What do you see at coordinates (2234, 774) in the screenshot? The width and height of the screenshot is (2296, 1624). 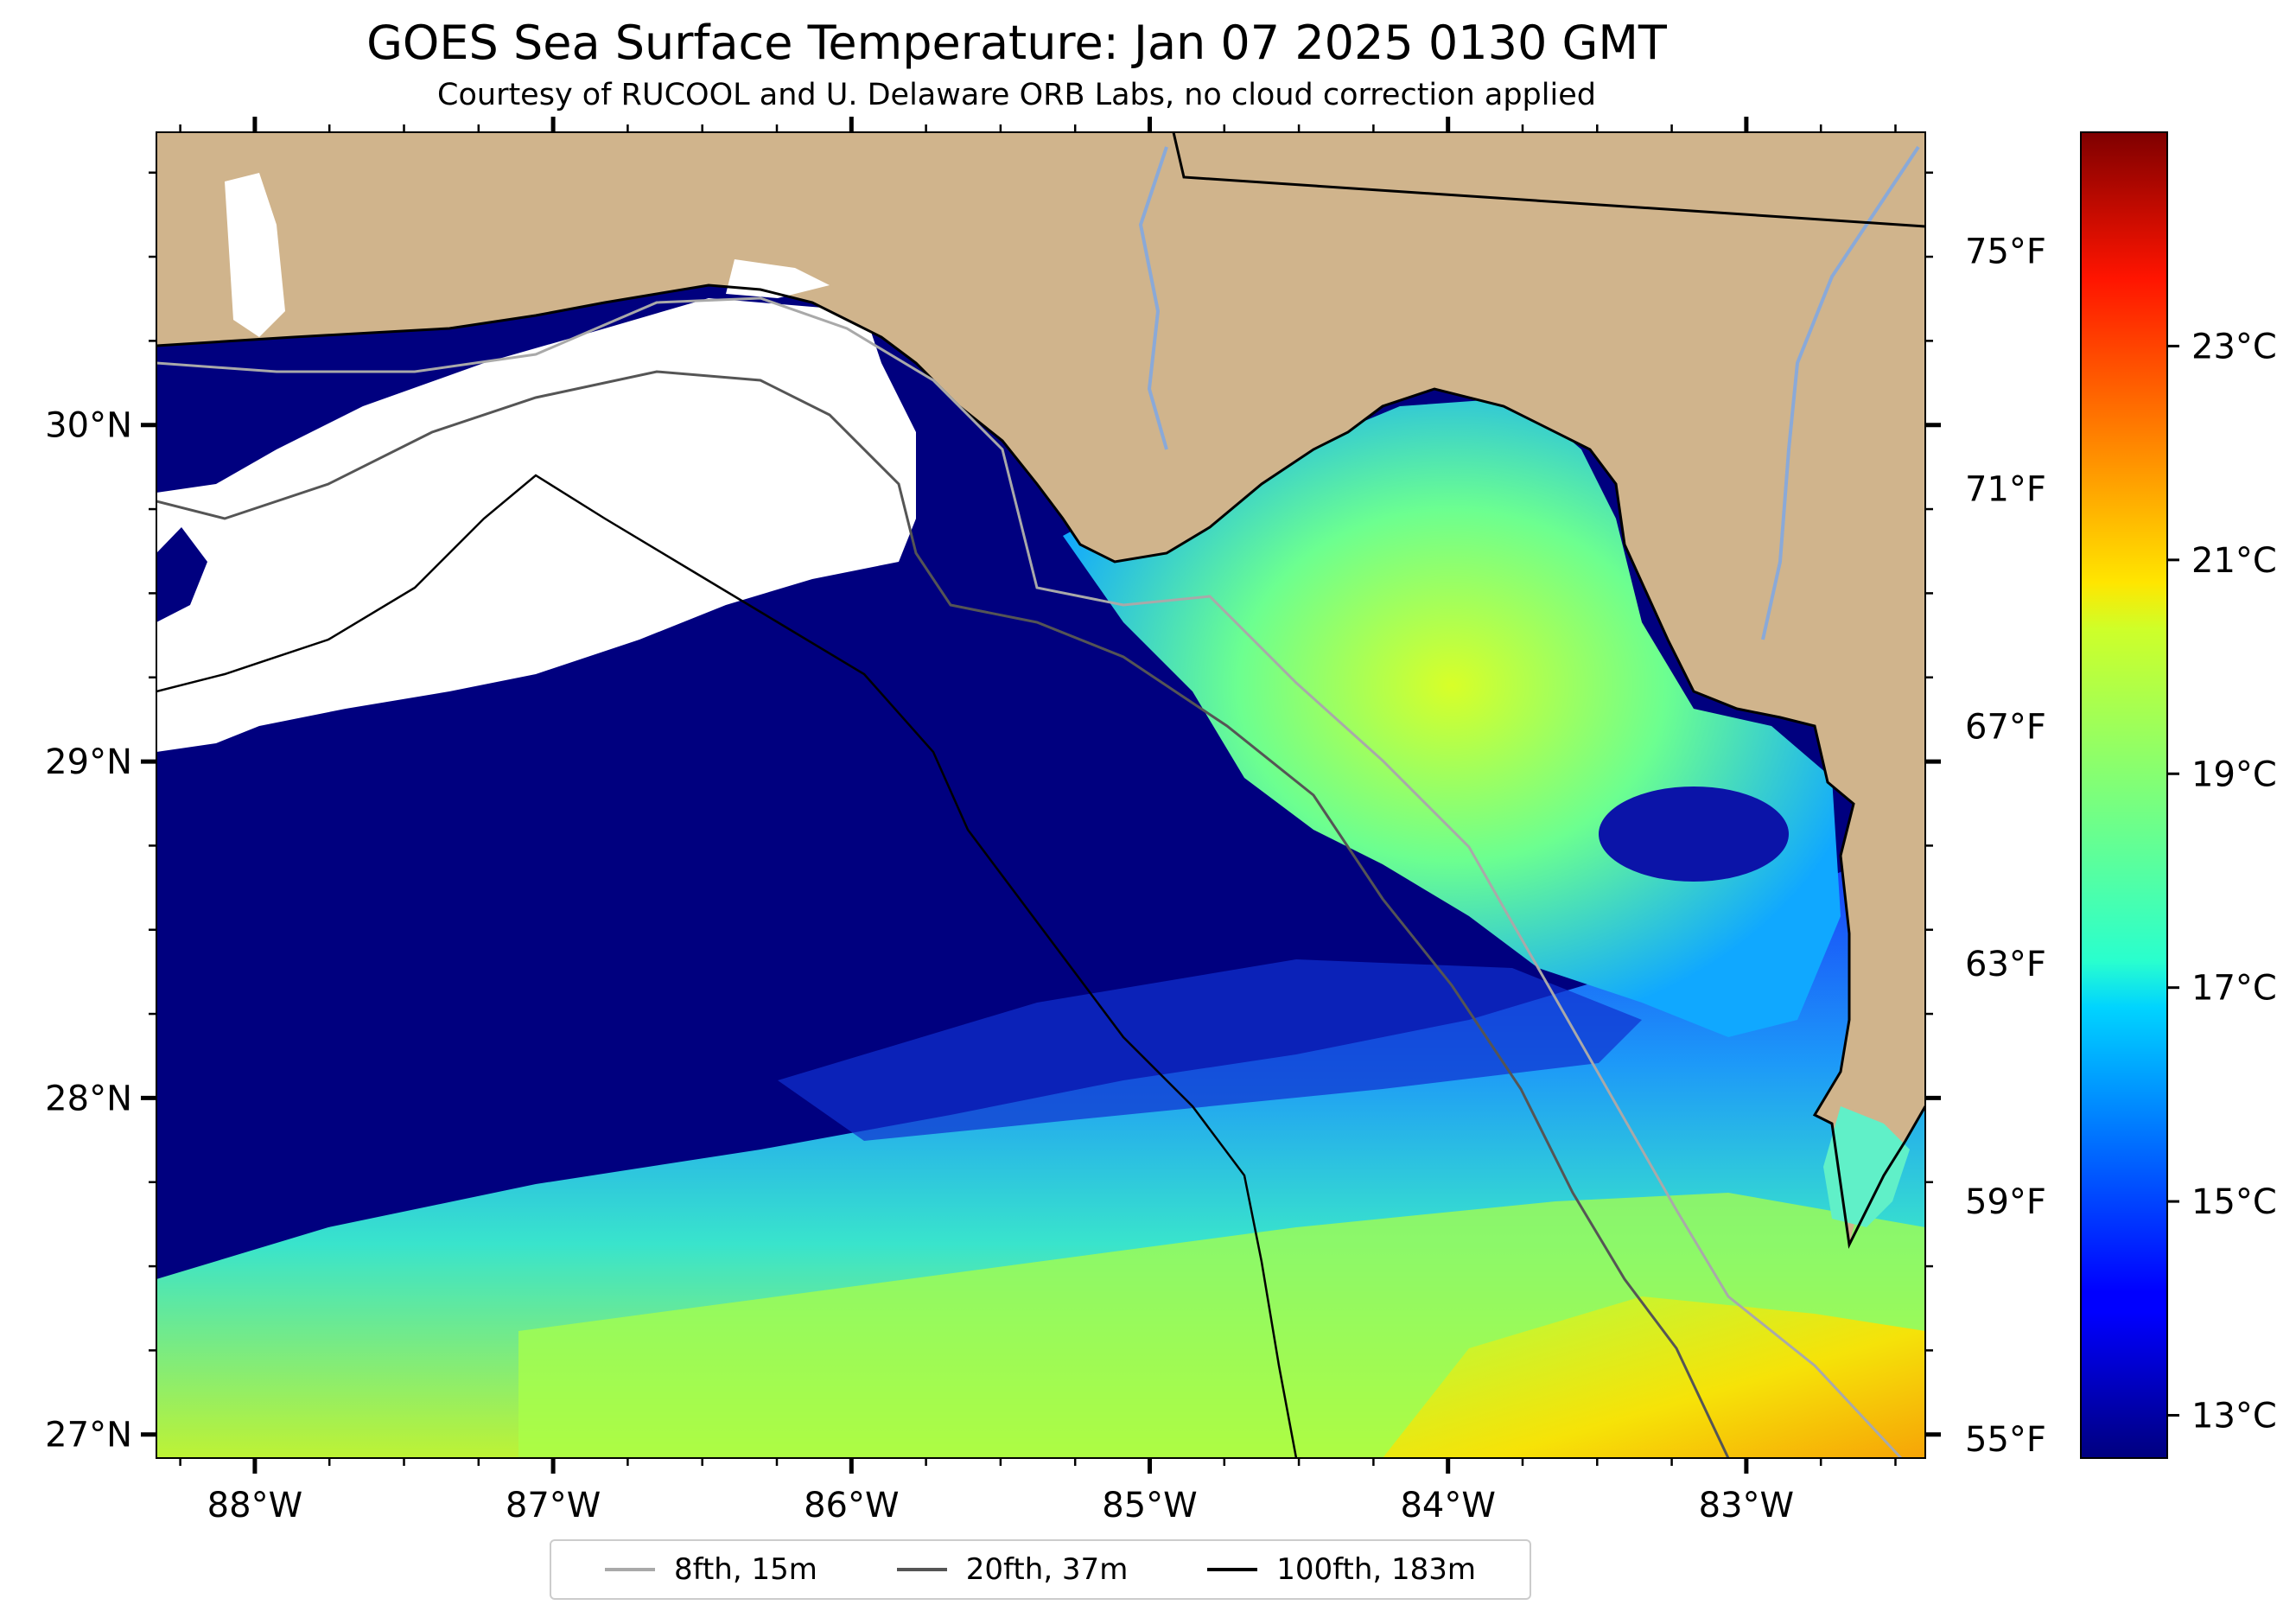 I see `colorbar-tick-label: 19°C` at bounding box center [2234, 774].